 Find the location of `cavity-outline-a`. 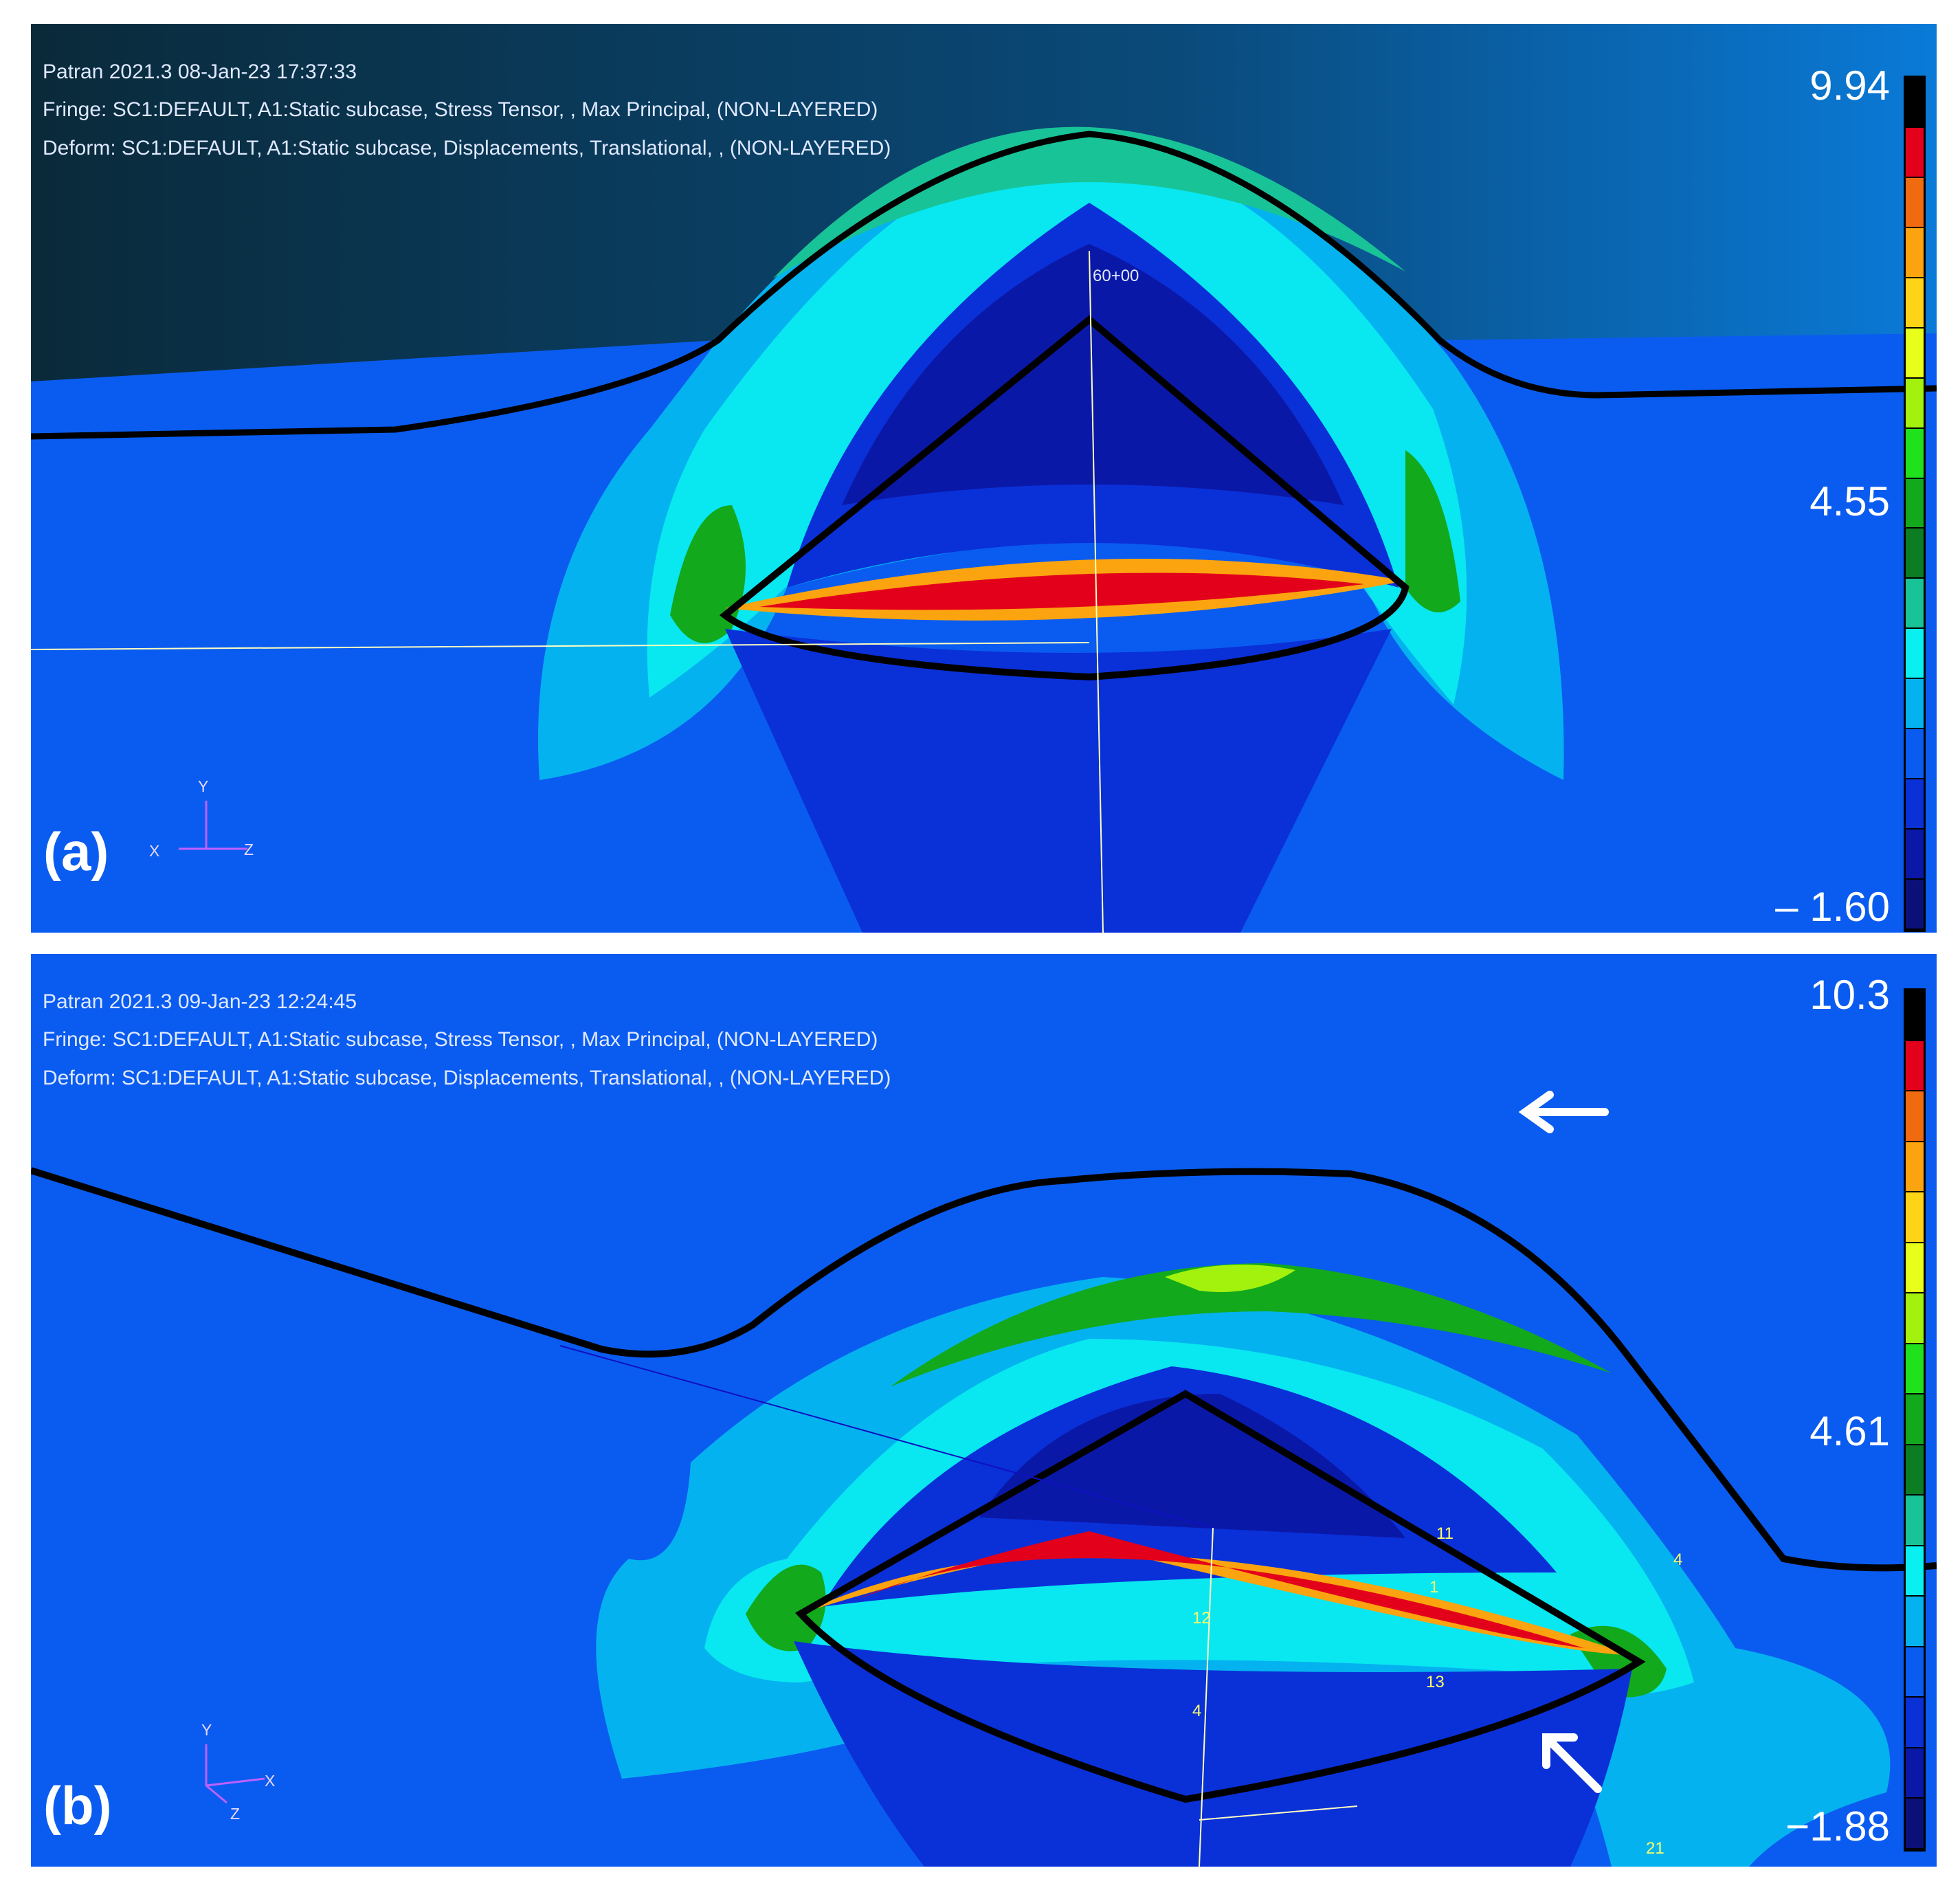

cavity-outline-a is located at coordinates (1064, 498).